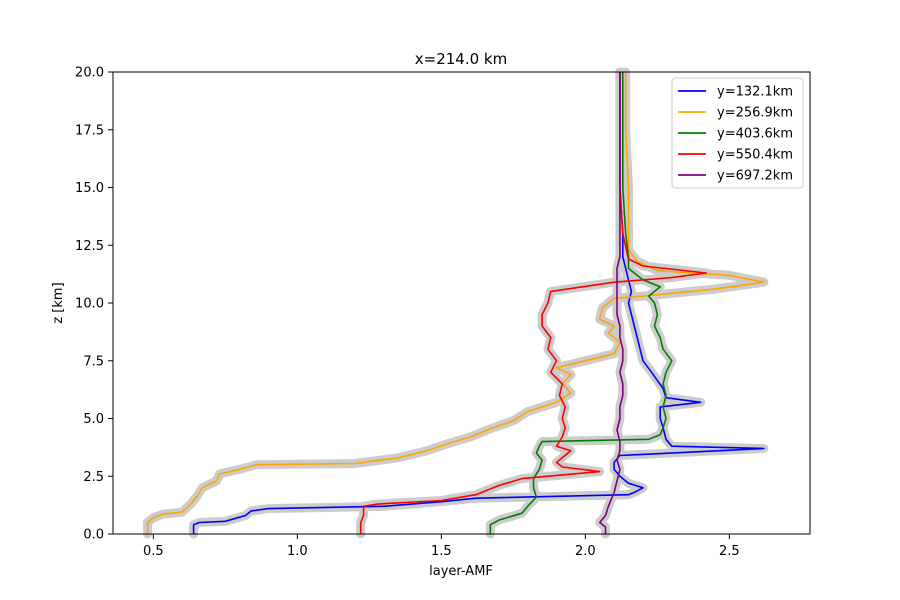 The width and height of the screenshot is (900, 600). What do you see at coordinates (89, 246) in the screenshot?
I see `y-tick-label: 12.5` at bounding box center [89, 246].